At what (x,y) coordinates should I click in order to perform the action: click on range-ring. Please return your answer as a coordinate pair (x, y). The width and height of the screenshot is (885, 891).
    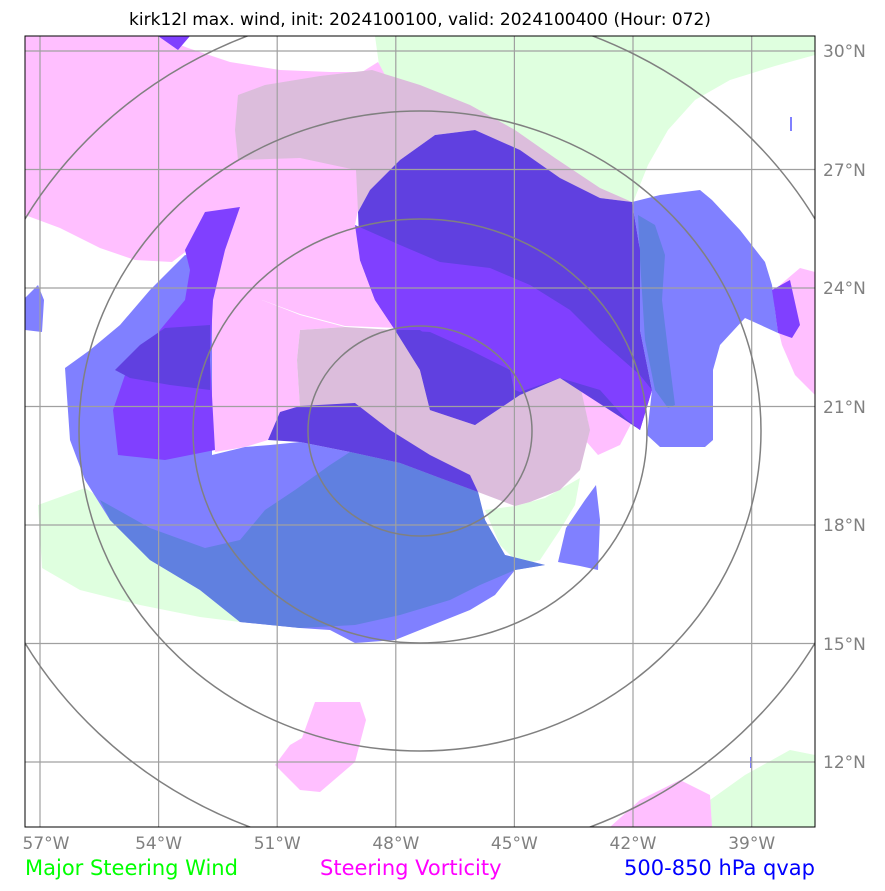
    Looking at the image, I should click on (420, 431).